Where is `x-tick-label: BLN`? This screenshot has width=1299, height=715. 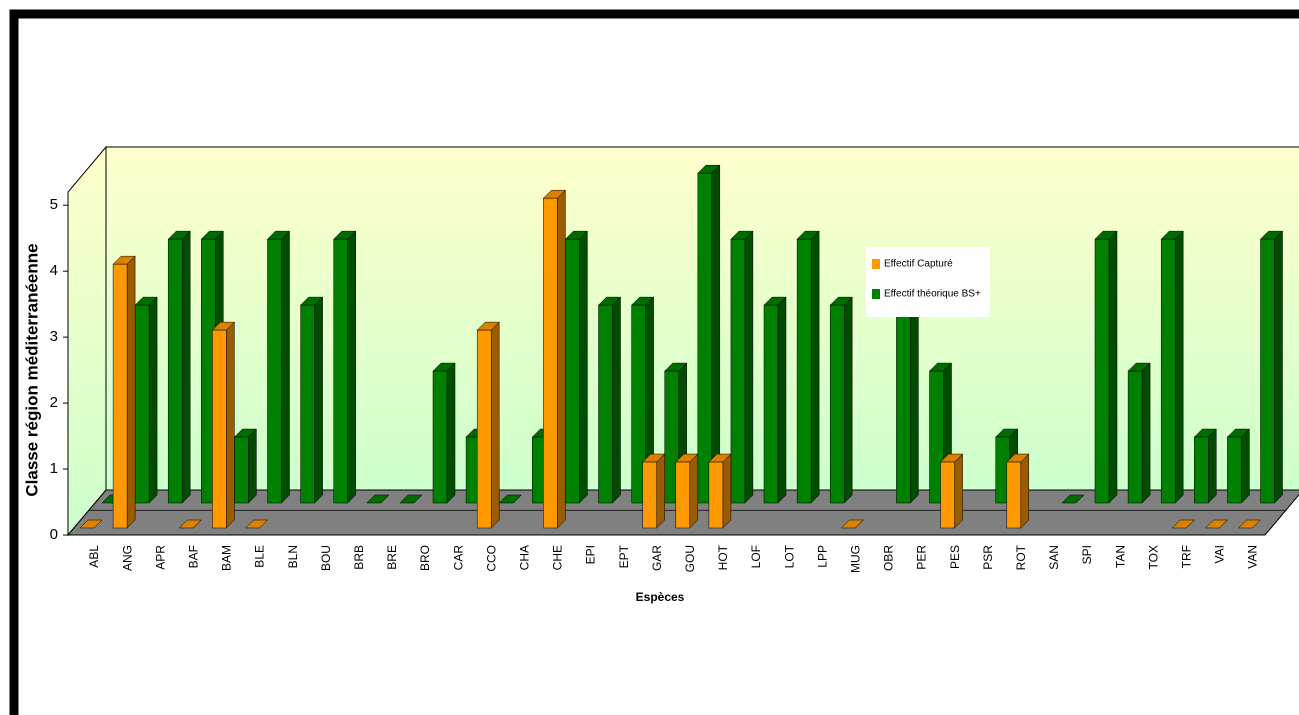 x-tick-label: BLN is located at coordinates (293, 556).